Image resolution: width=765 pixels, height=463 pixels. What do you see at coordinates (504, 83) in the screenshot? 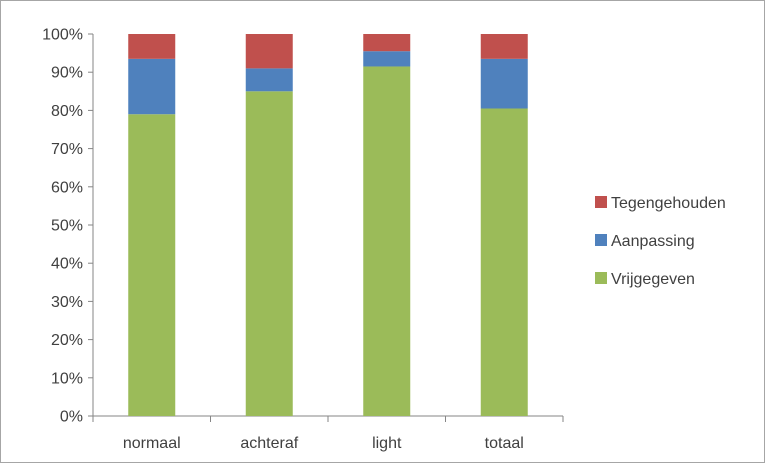
I see `bar-segment-aanpassing-totaal` at bounding box center [504, 83].